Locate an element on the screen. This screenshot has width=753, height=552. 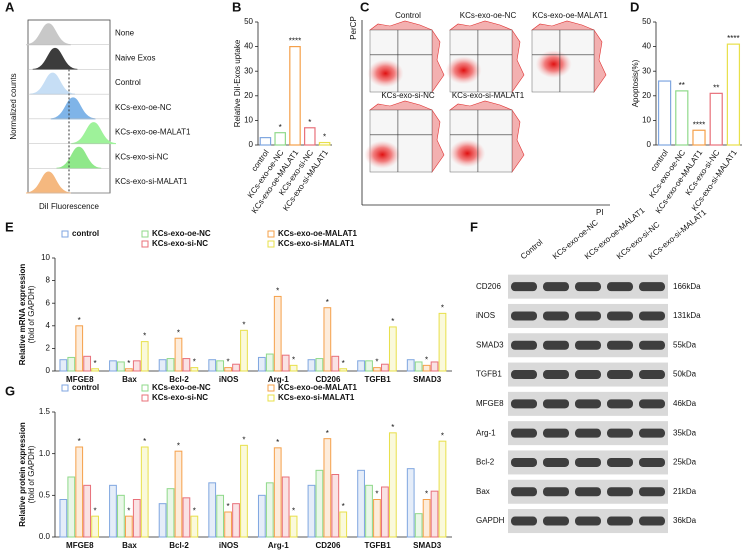
y-axis-sublabel: (fold of GAPDH) is located at coordinates (31, 314).